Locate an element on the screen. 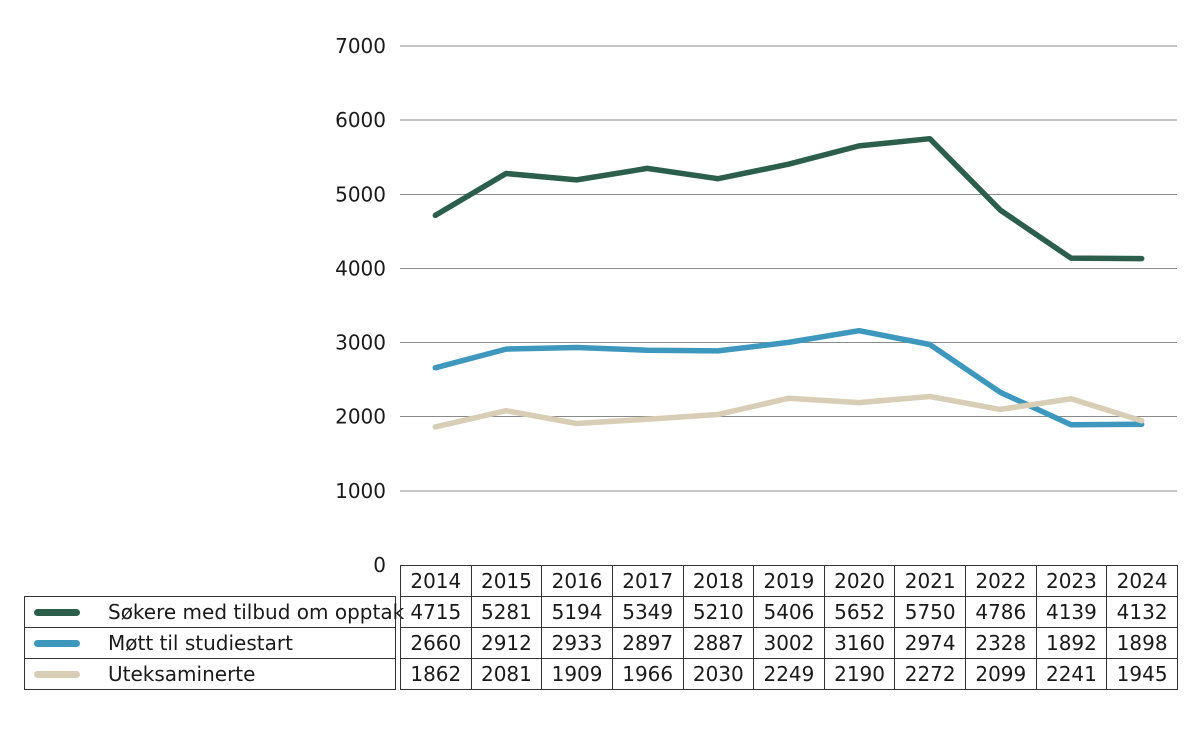 The image size is (1200, 730). value-cell: 4786 is located at coordinates (1001, 612).